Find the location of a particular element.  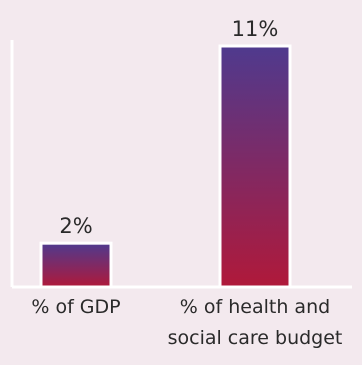

x-tick-label-1-line-0: % of health and is located at coordinates (255, 307).